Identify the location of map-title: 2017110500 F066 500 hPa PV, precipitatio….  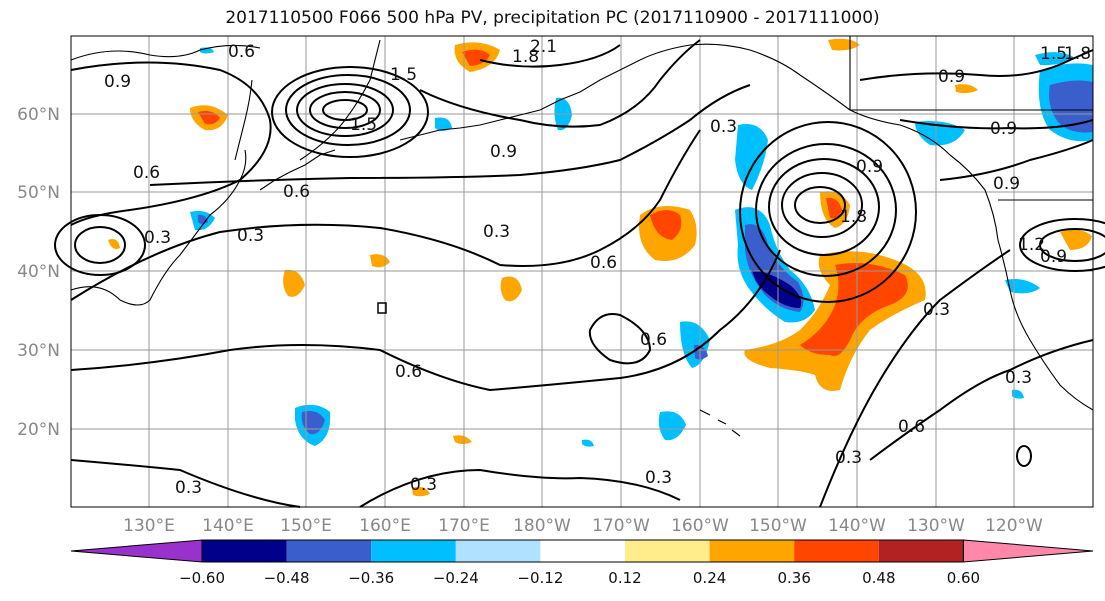
(552, 18).